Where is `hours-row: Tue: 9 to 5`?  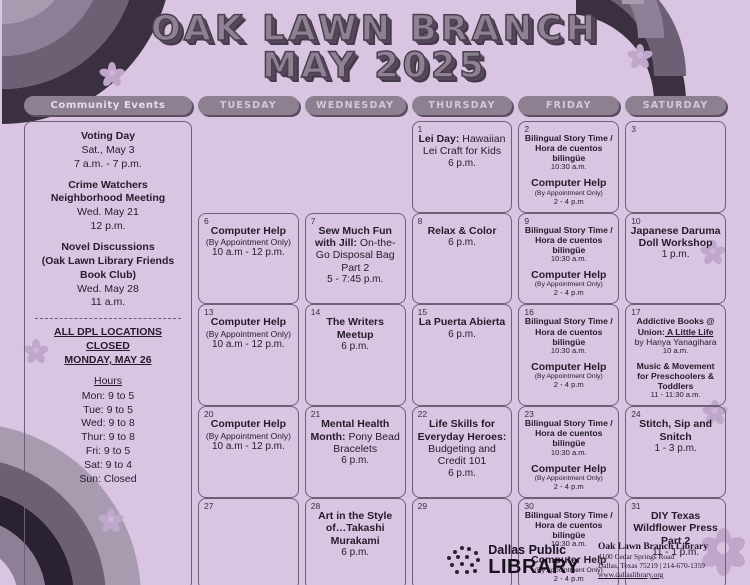 hours-row: Tue: 9 to 5 is located at coordinates (108, 409).